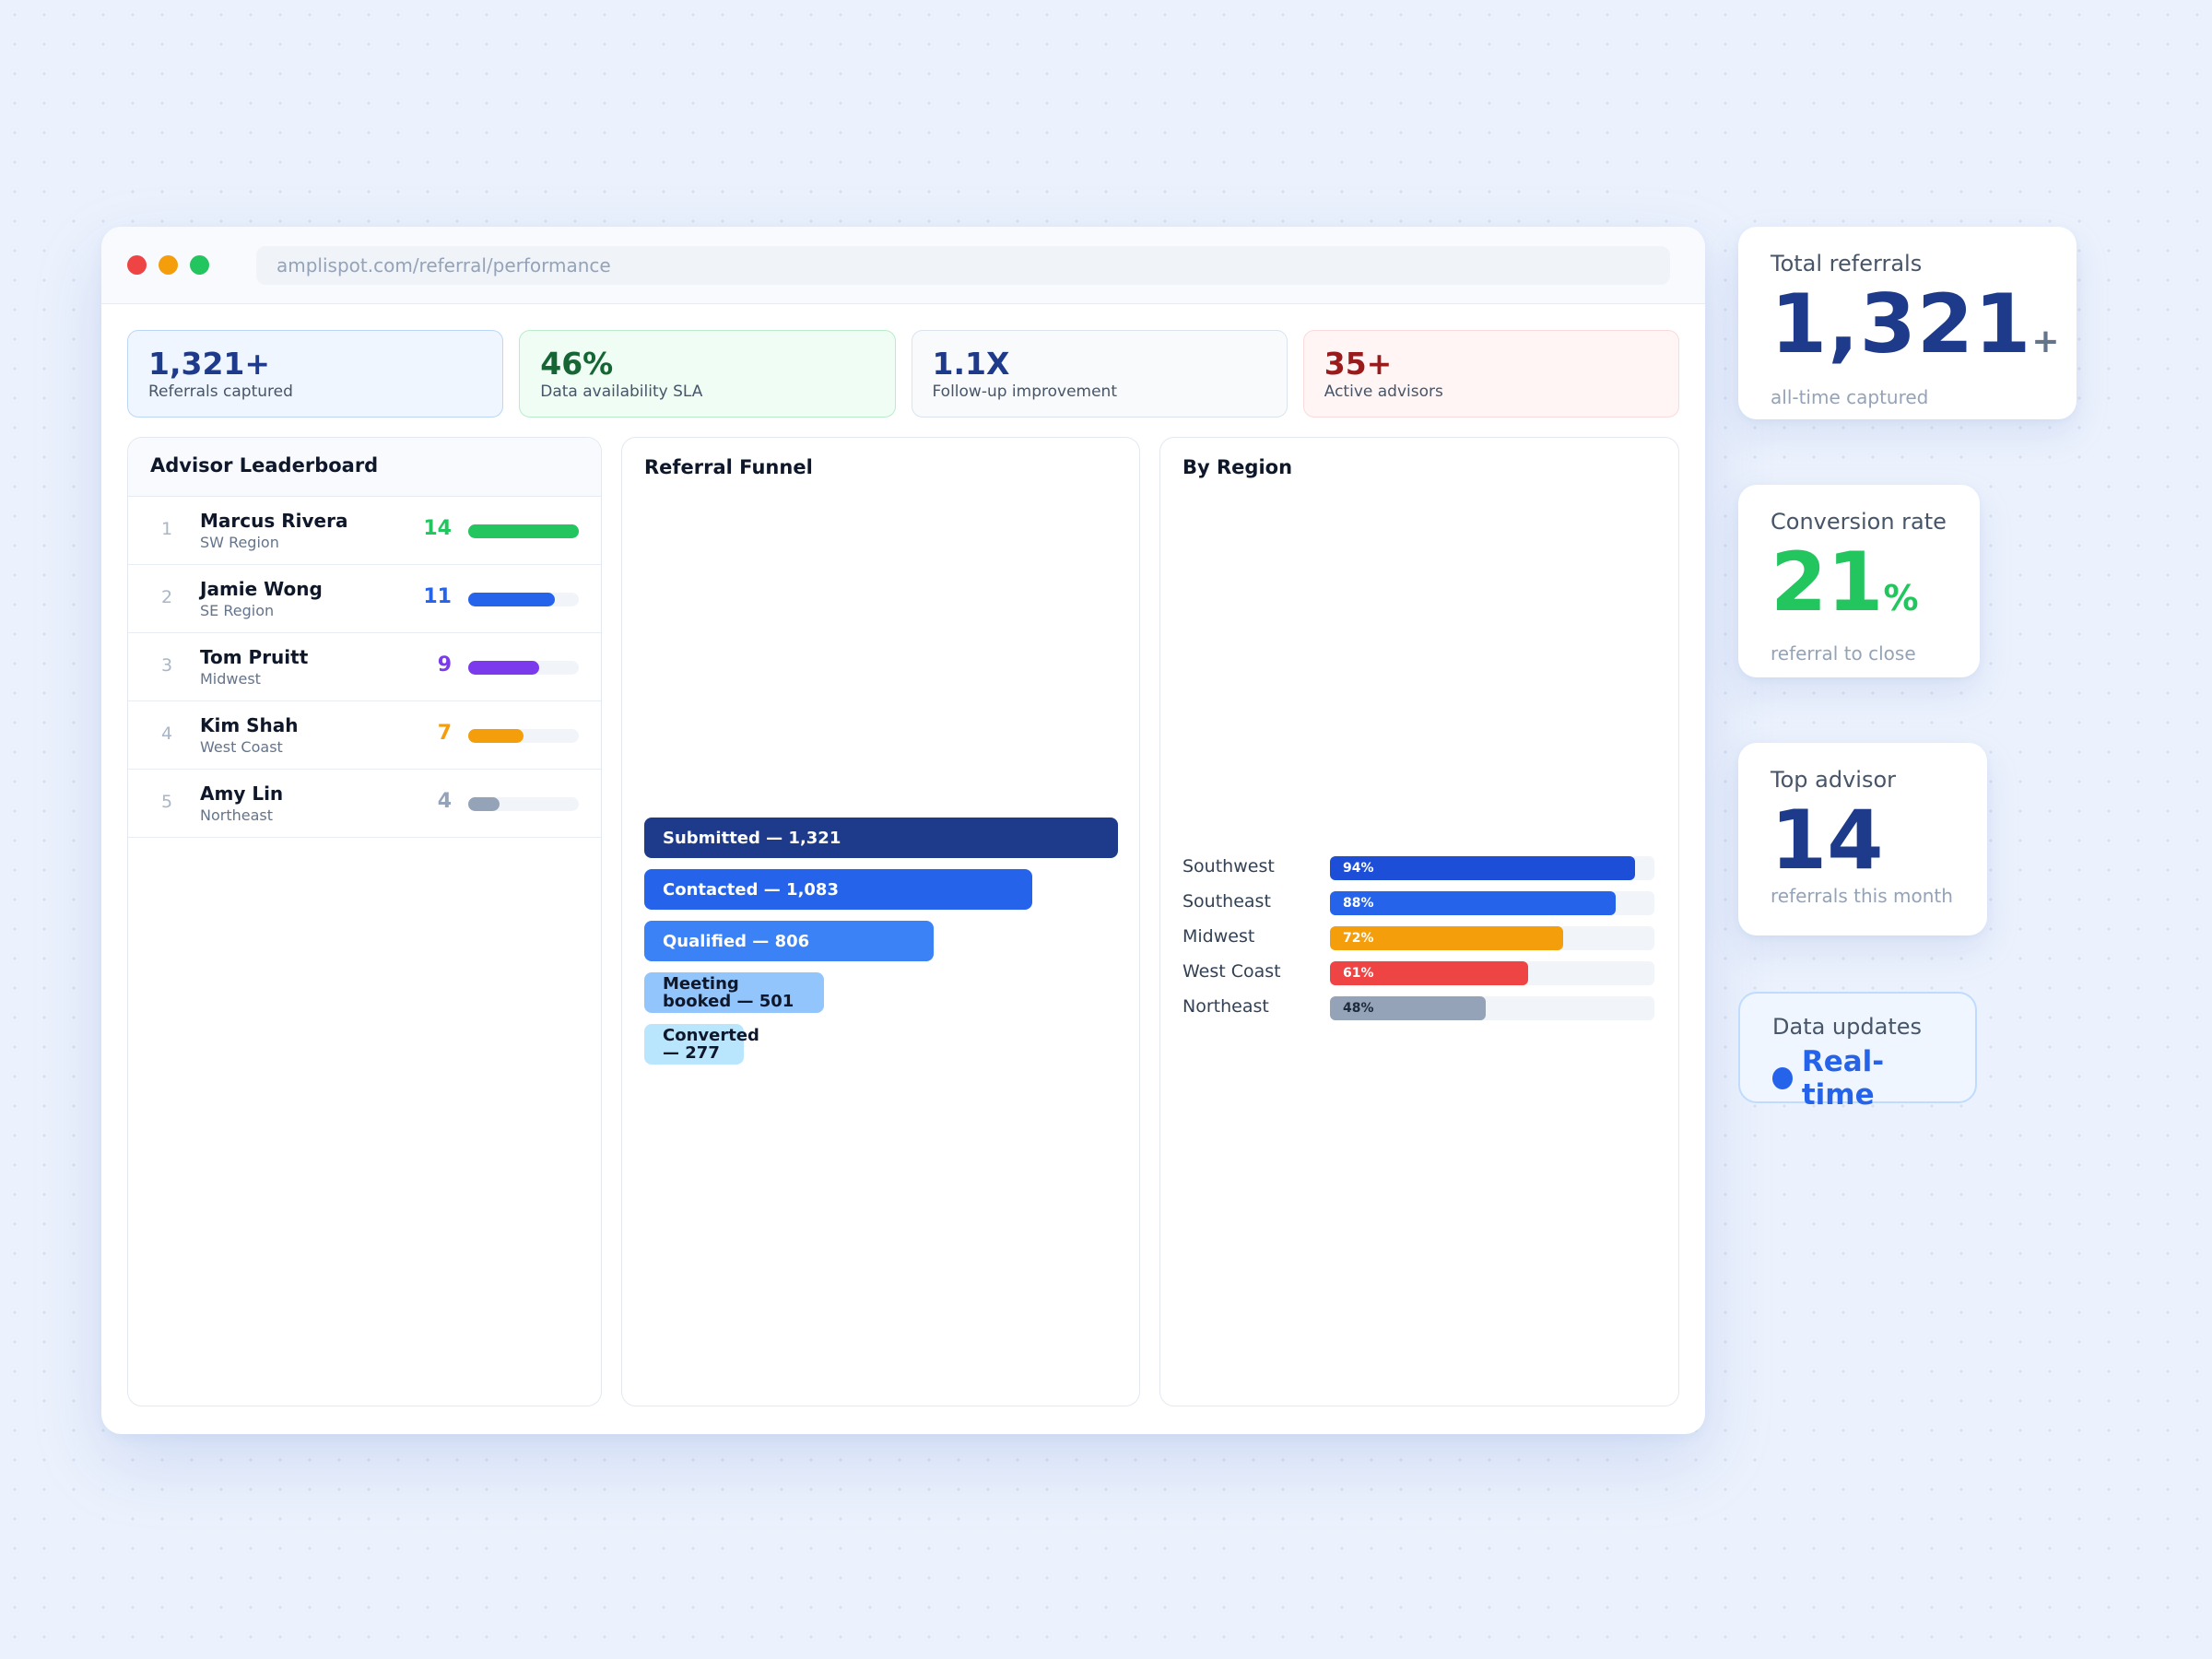 The image size is (2212, 1659). I want to click on address-bar: amplispot.com/referral/performance, so click(963, 265).